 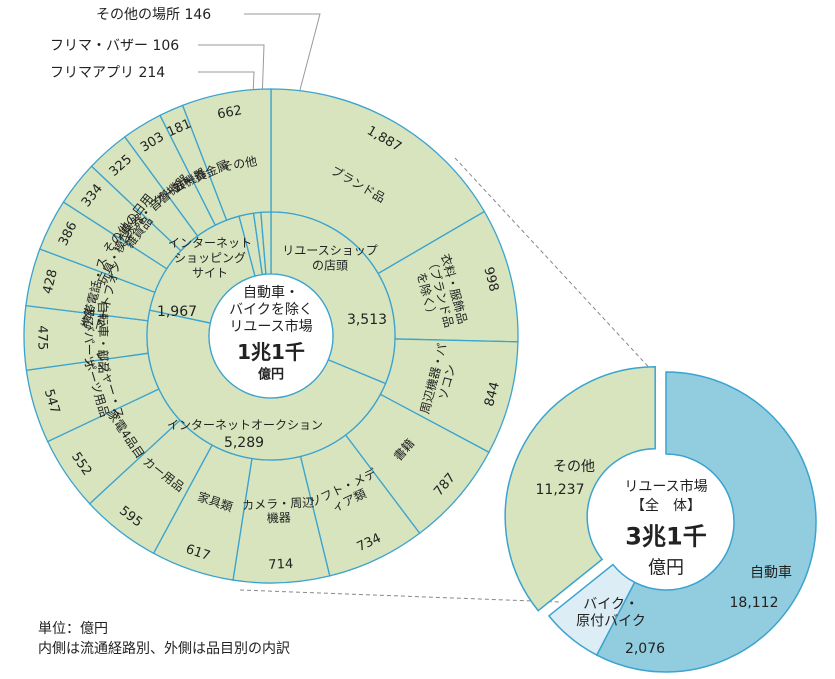 I want to click on label-line: 3,513, so click(x=367, y=320).